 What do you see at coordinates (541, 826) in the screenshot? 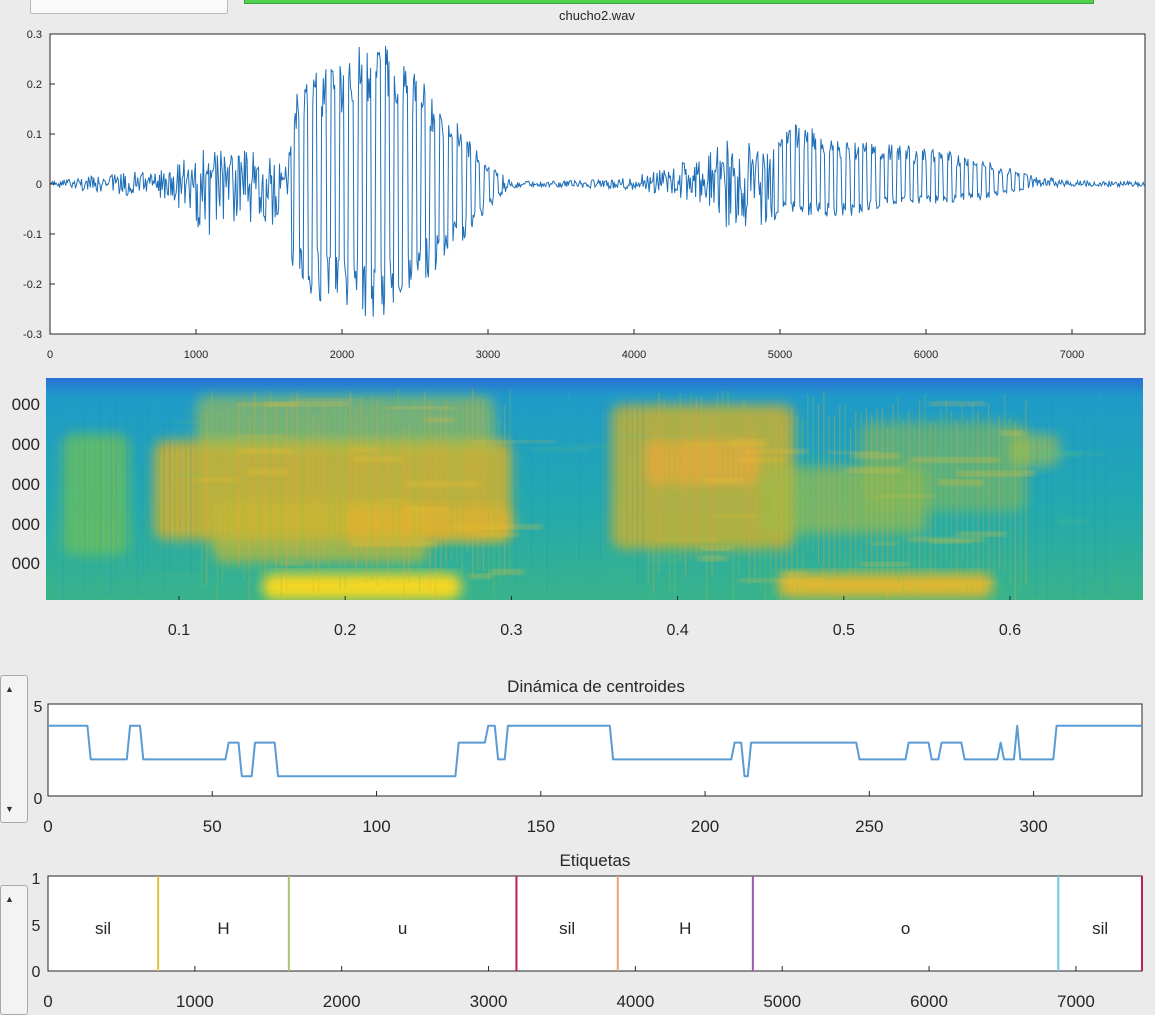
I see `centroids-xtick-label: 150` at bounding box center [541, 826].